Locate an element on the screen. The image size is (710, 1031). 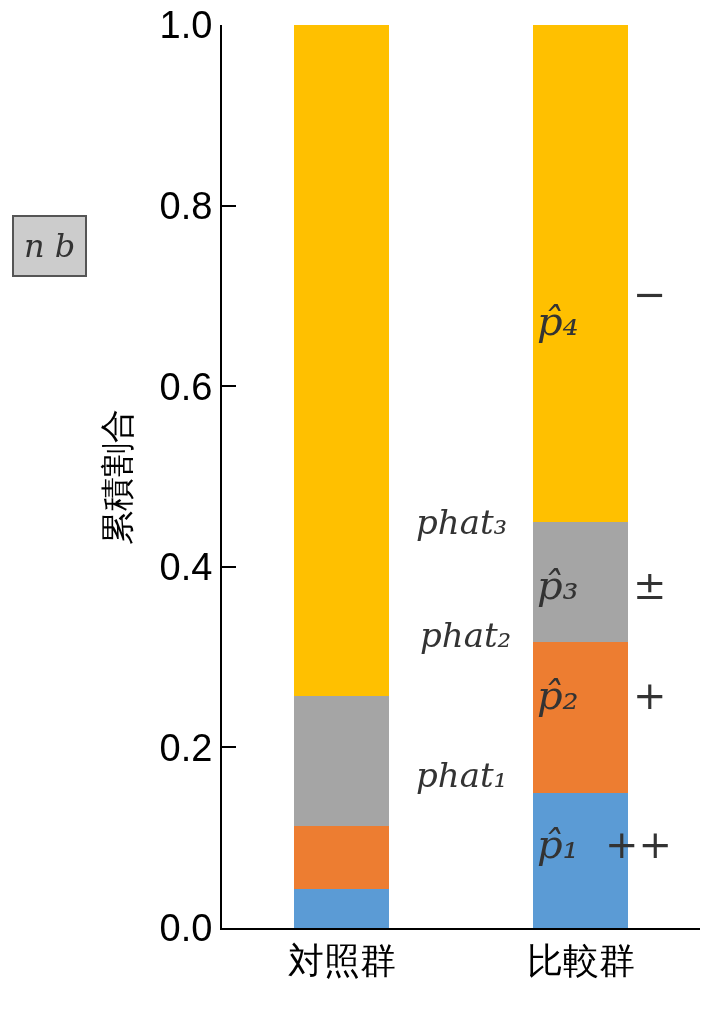
y-tick-label: 0.0 is located at coordinates (186, 928).